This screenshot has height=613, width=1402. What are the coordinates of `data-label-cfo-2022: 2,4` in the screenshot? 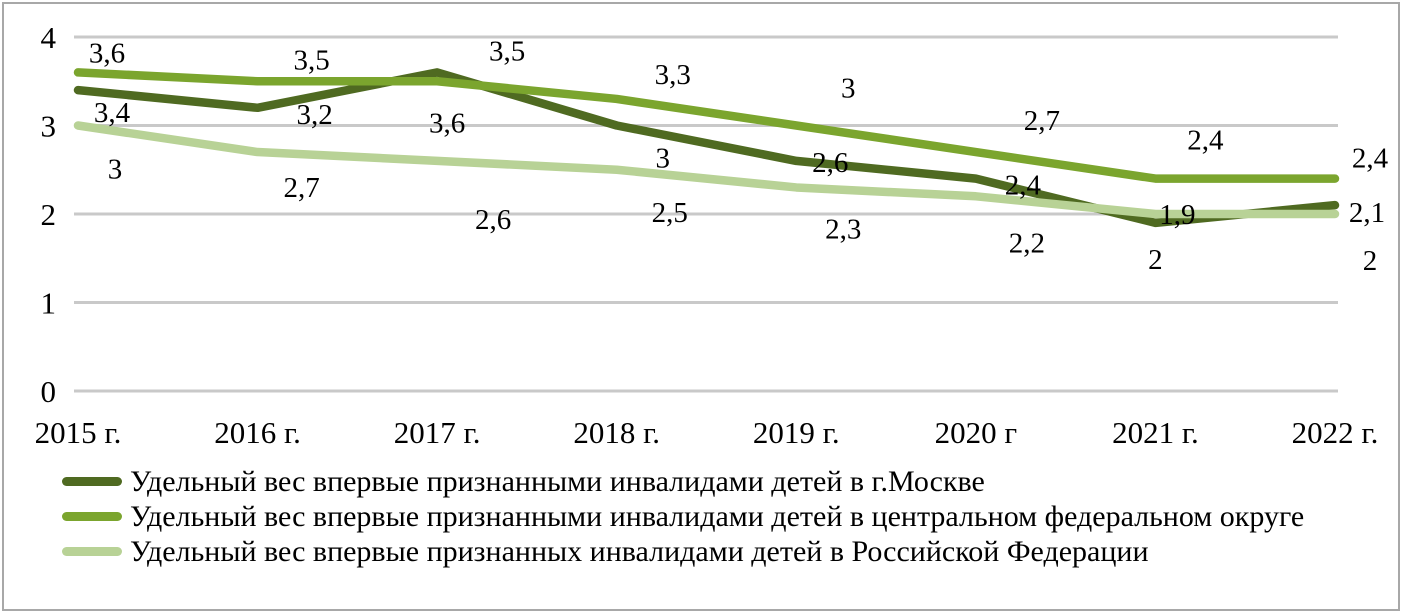 It's located at (1370, 159).